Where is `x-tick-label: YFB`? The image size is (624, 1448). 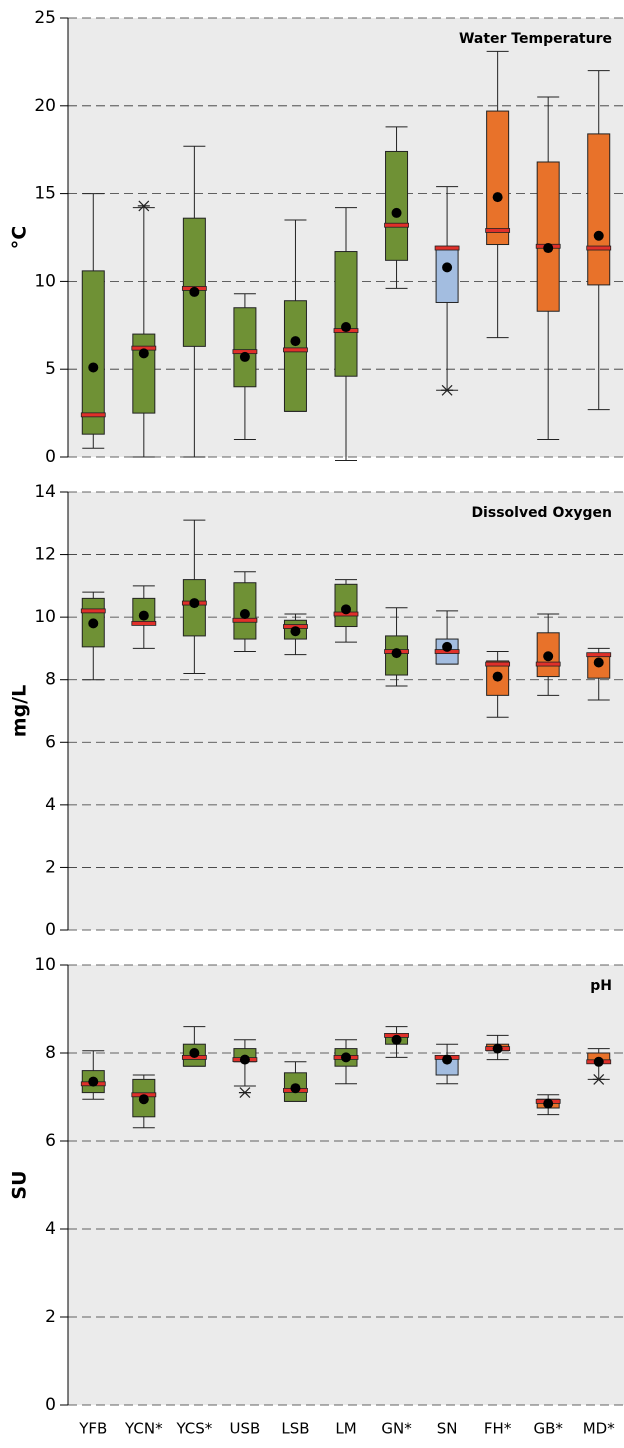
x-tick-label: YFB is located at coordinates (92, 1429).